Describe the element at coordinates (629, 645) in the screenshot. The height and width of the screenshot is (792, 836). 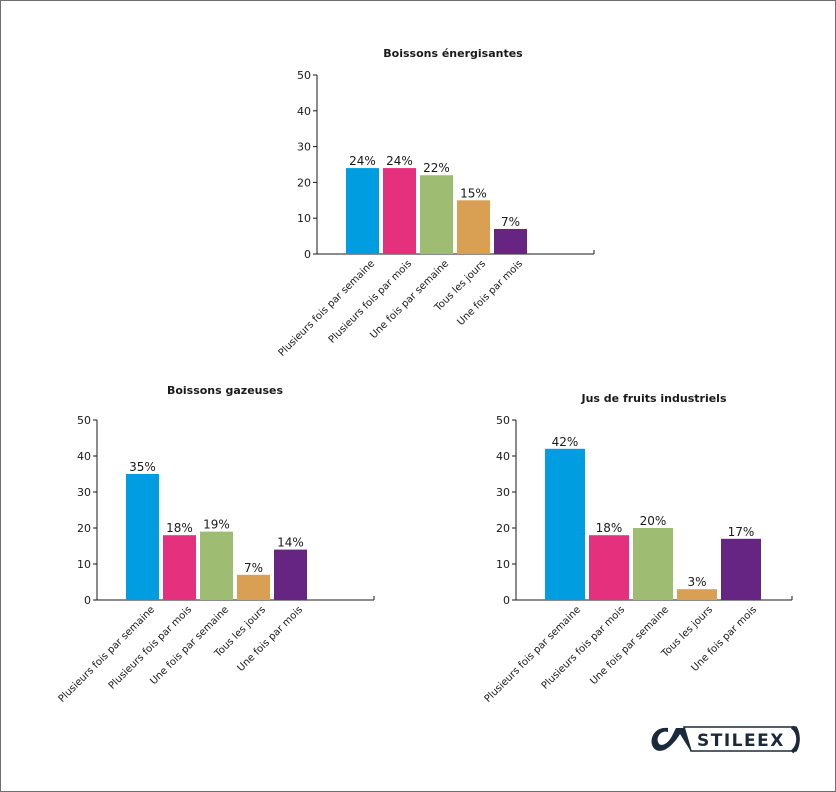
I see `category-label: Une fois par semaine` at that location.